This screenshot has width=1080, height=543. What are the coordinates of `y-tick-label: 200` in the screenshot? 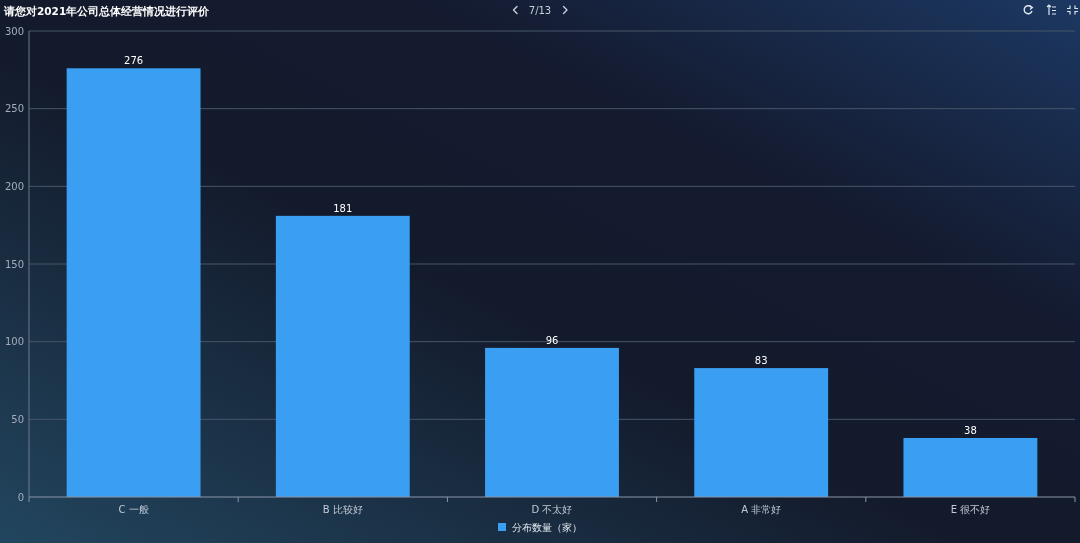 It's located at (14, 186).